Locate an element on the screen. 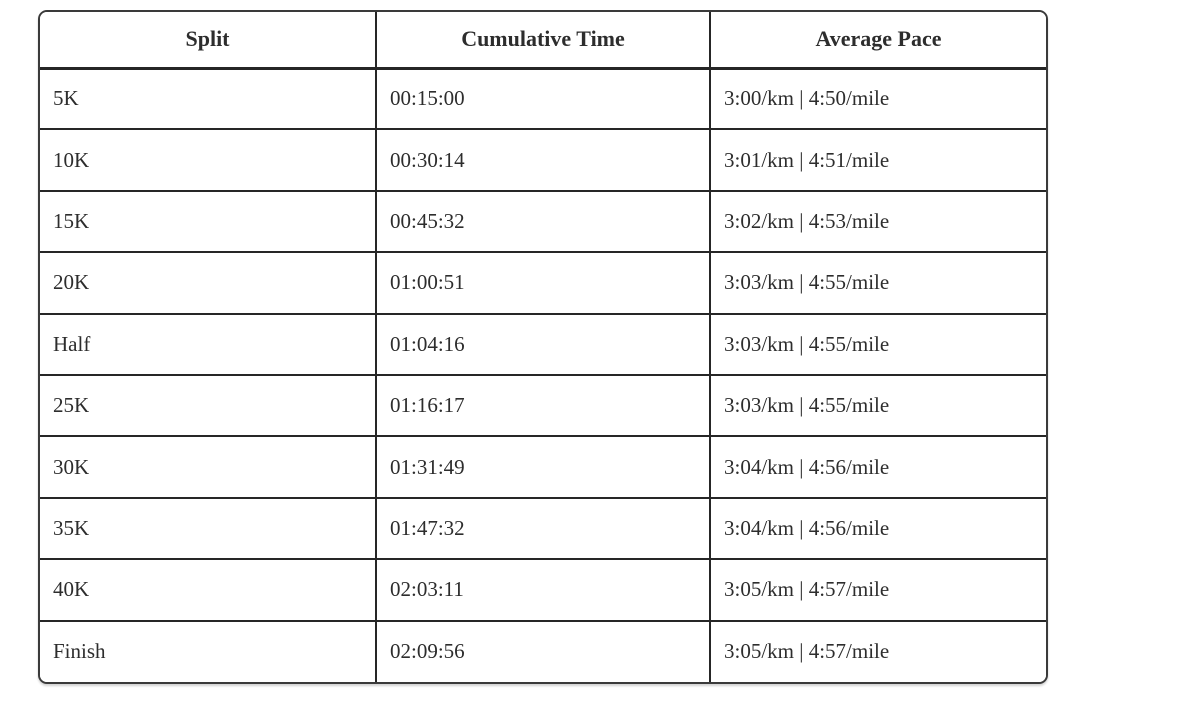 The height and width of the screenshot is (706, 1200). cumulative-time-cell: 01:47:32 is located at coordinates (543, 529).